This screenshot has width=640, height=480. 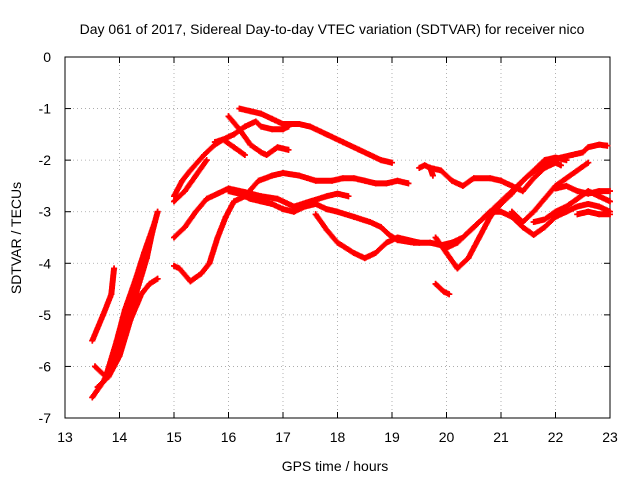 What do you see at coordinates (45, 315) in the screenshot?
I see `y-tick-label: -5` at bounding box center [45, 315].